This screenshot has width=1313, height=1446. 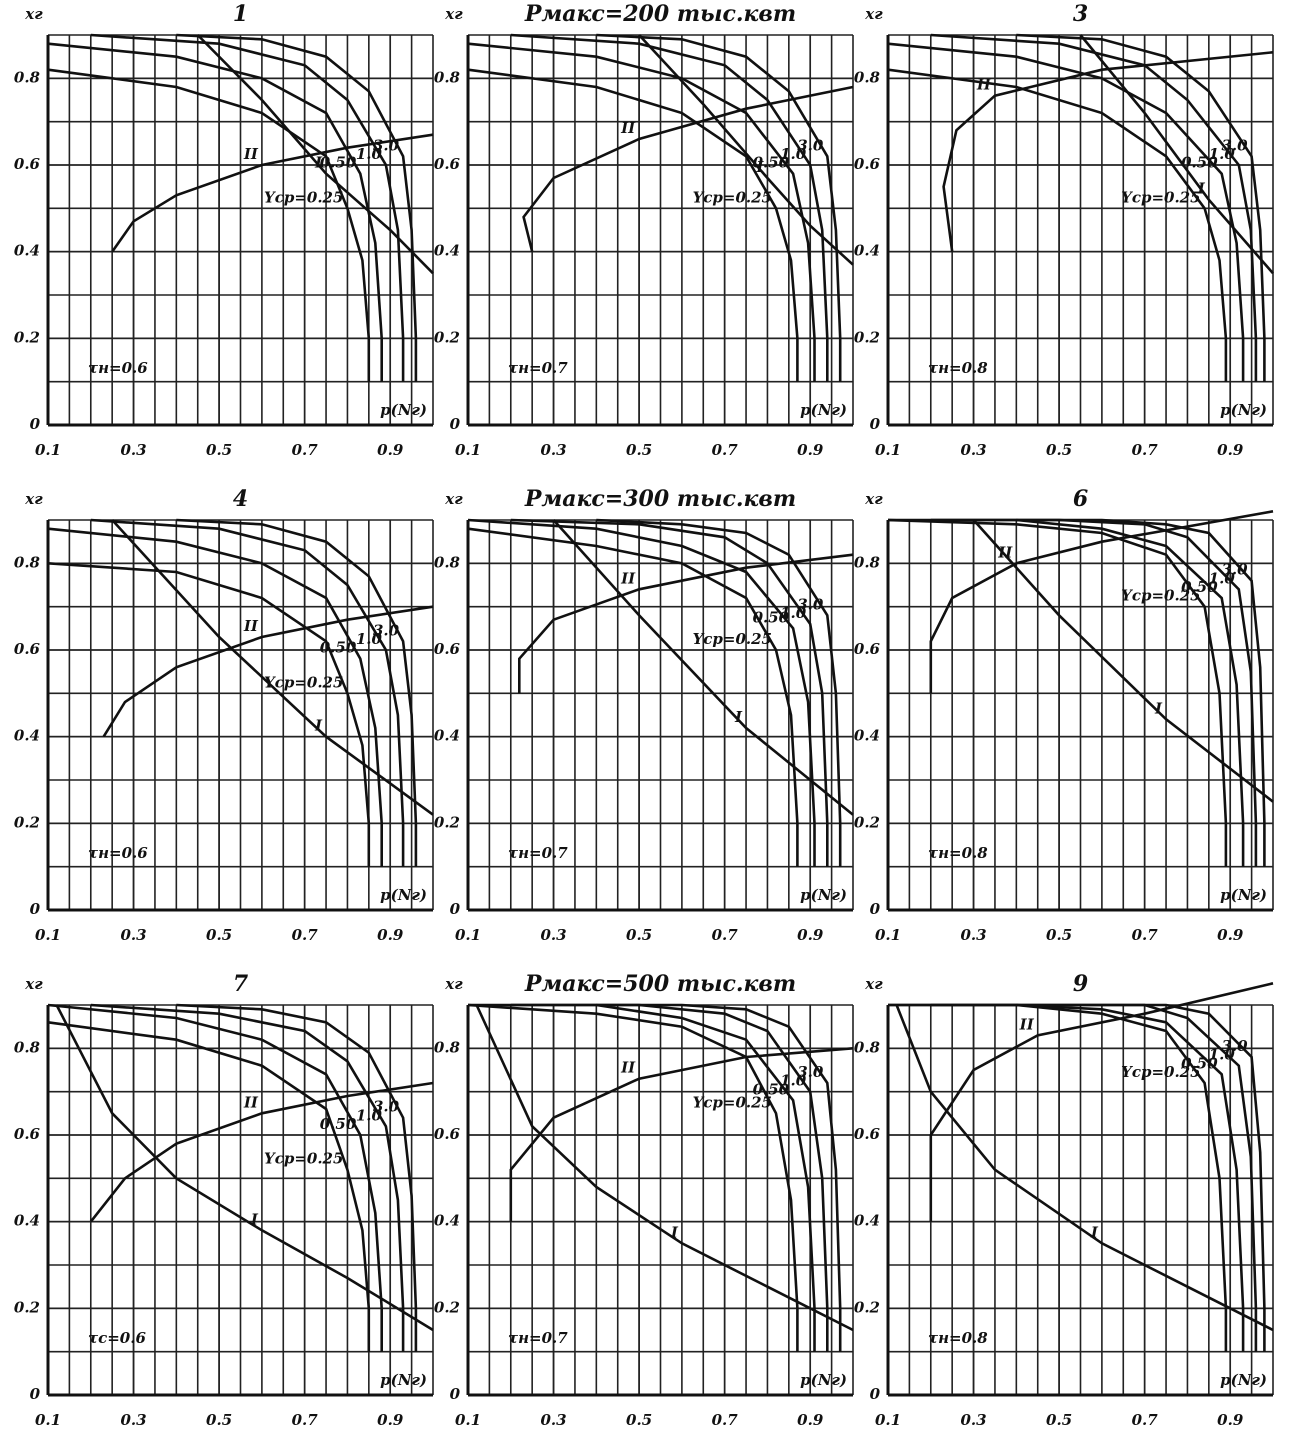 I want to click on chart-title: 4, so click(x=240, y=499).